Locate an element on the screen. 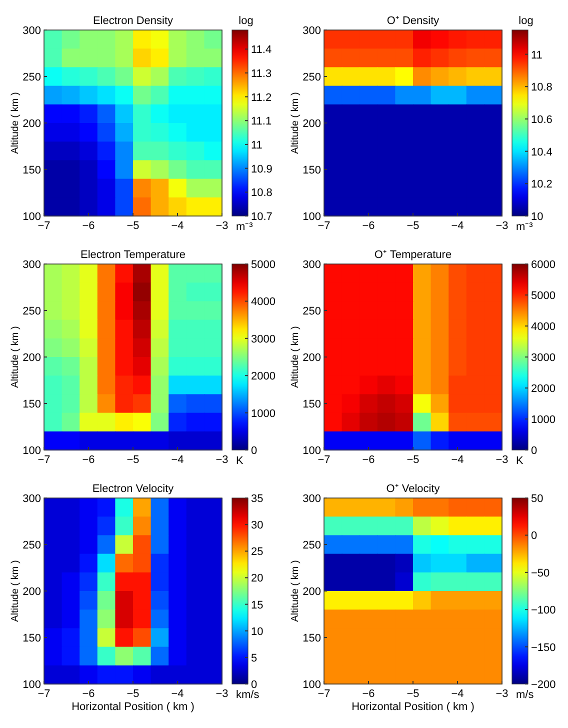  color-bar-label: 5 is located at coordinates (254, 658).